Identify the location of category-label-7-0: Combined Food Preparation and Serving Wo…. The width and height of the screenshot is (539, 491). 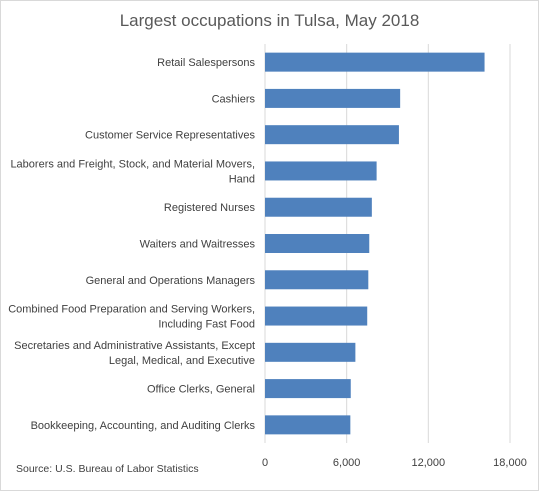
(131, 310).